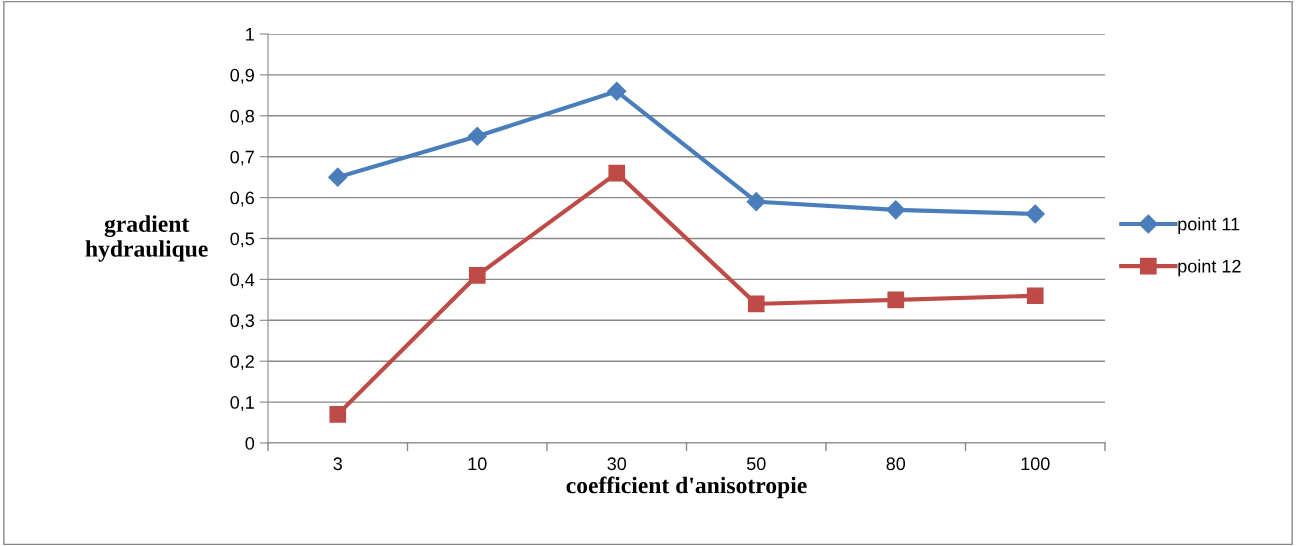  I want to click on x-tick-label: 50, so click(756, 464).